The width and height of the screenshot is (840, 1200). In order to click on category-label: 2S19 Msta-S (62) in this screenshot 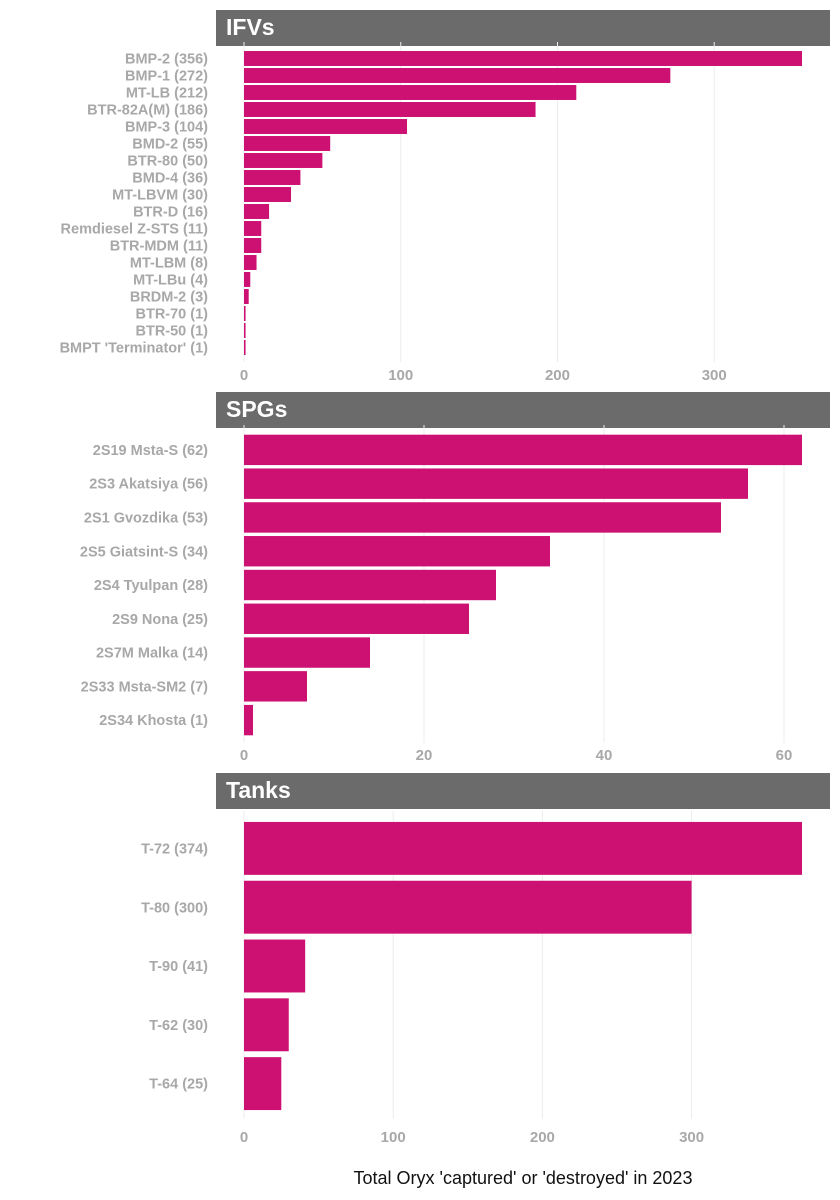, I will do `click(150, 451)`.